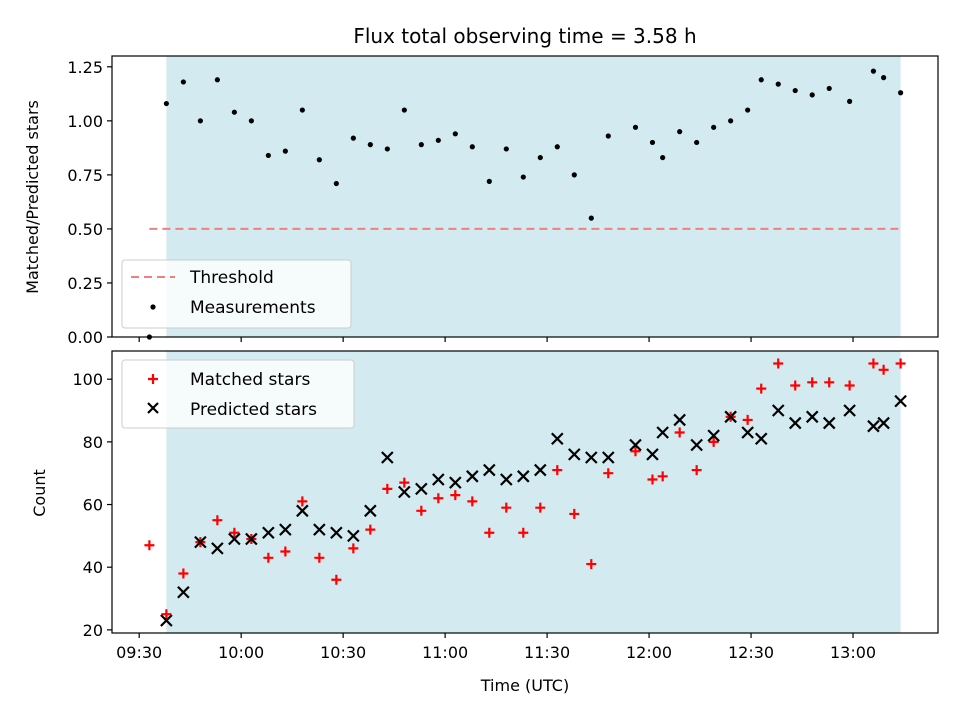  I want to click on x-tick-label: 12:30, so click(751, 652).